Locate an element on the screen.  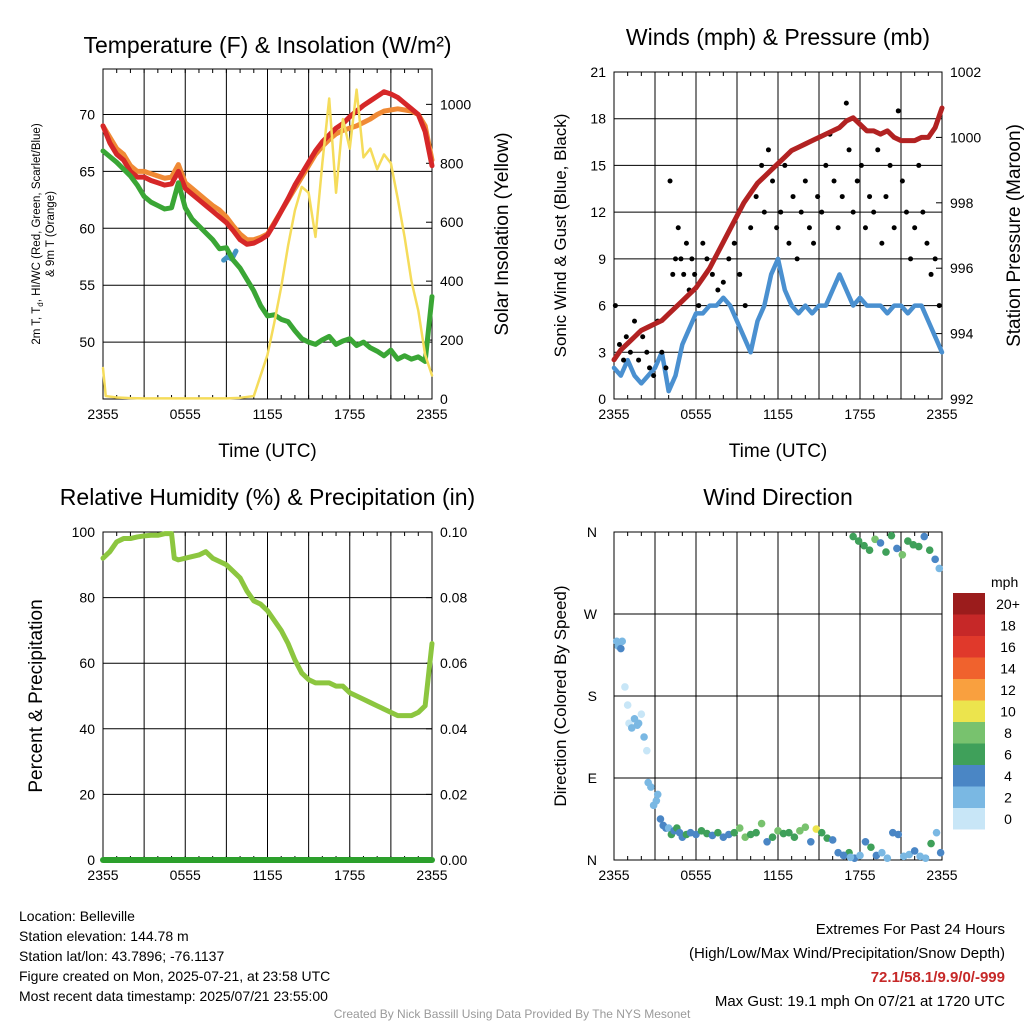
y-tick-label: 0 is located at coordinates (602, 399).